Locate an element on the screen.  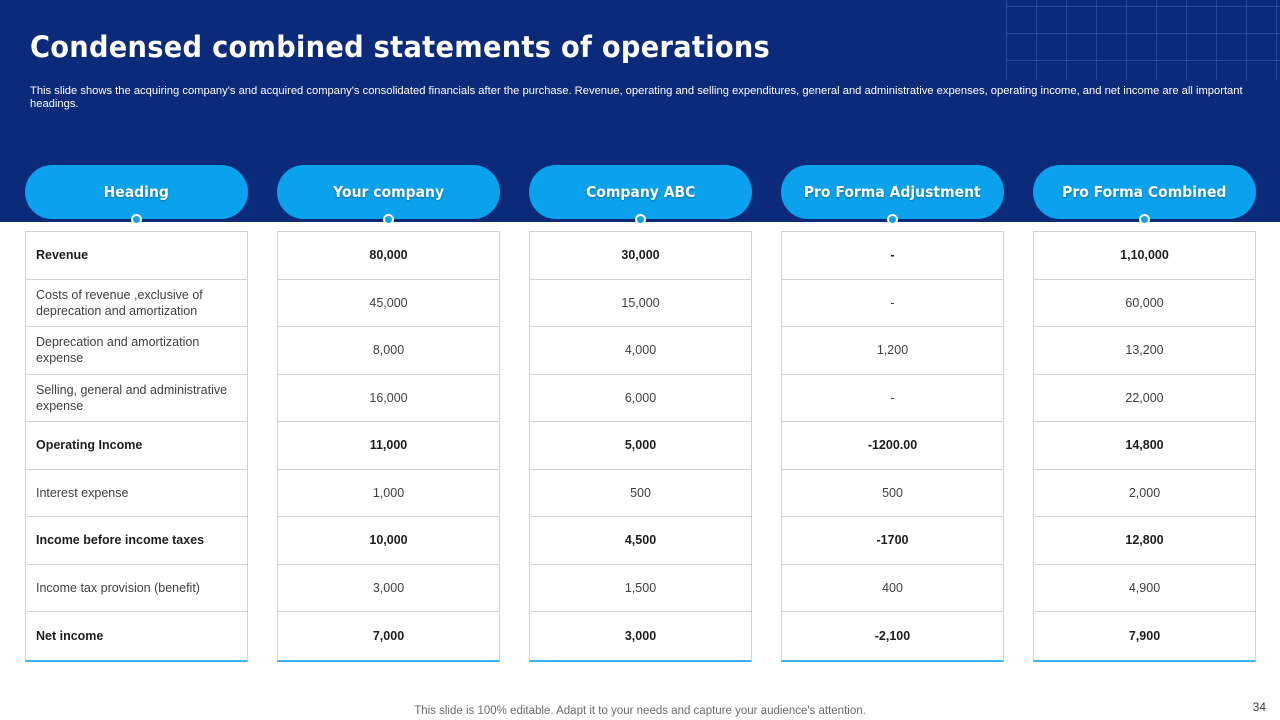
table-cell: -2,100 is located at coordinates (892, 636).